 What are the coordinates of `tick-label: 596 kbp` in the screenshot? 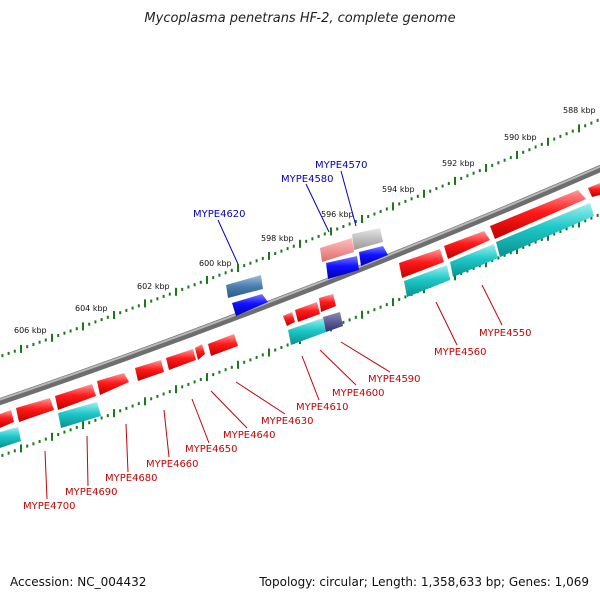 It's located at (337, 214).